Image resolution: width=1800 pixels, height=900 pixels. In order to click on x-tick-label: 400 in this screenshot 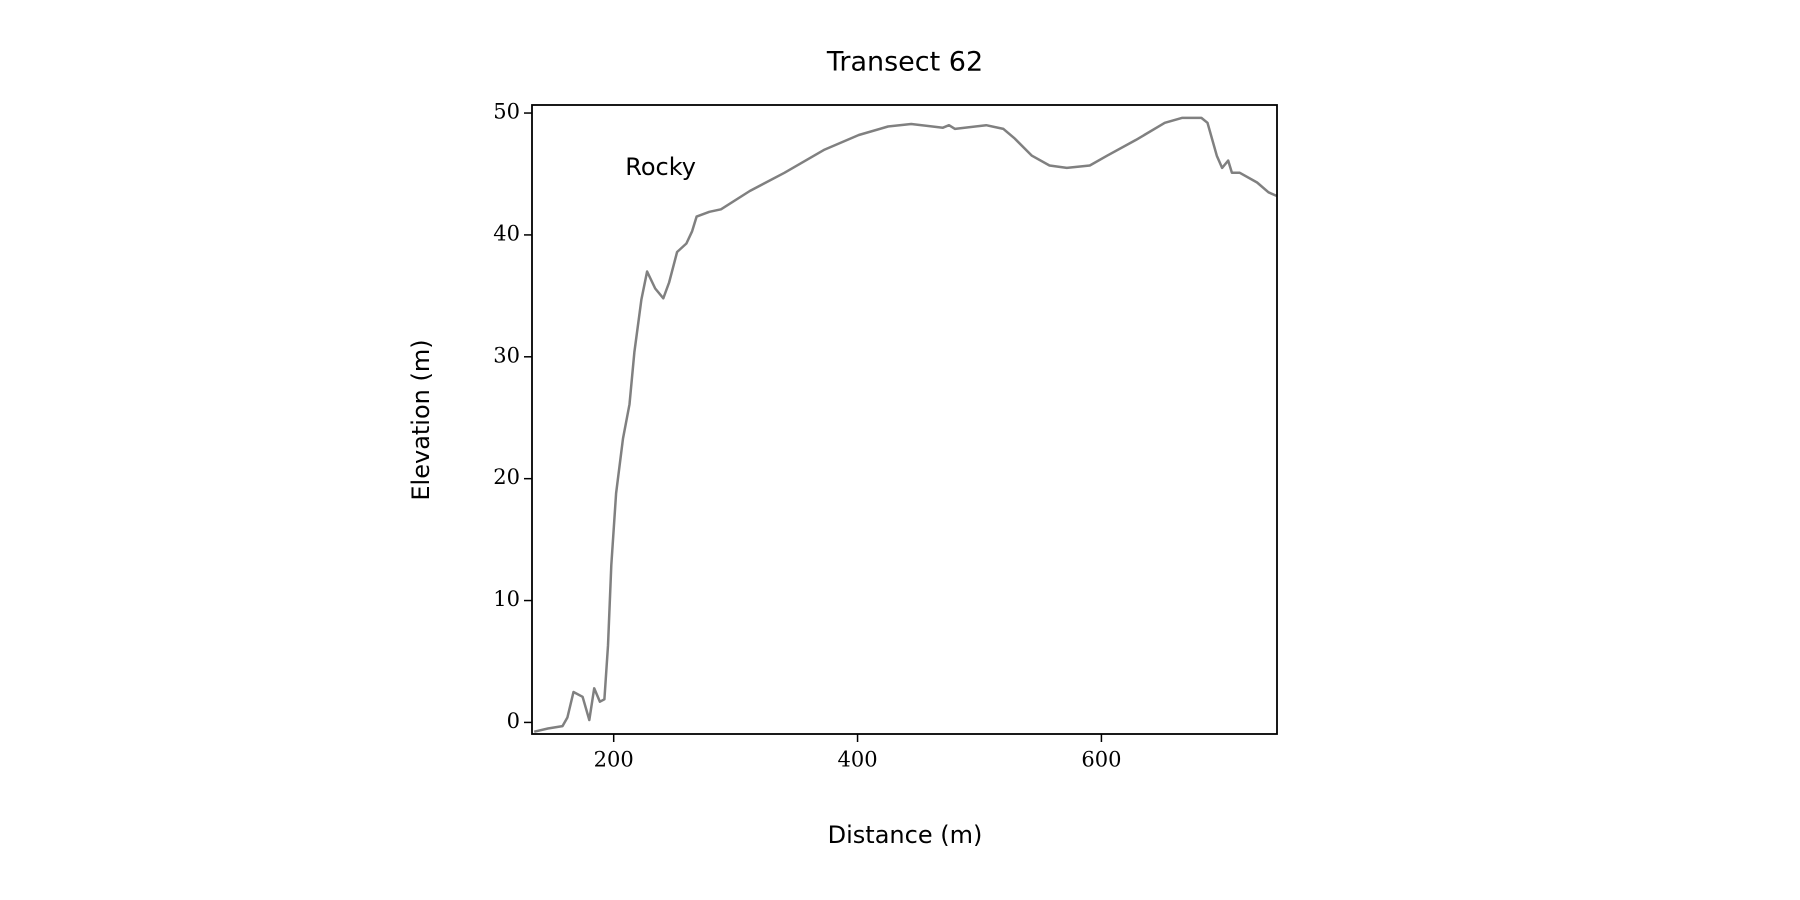, I will do `click(858, 760)`.